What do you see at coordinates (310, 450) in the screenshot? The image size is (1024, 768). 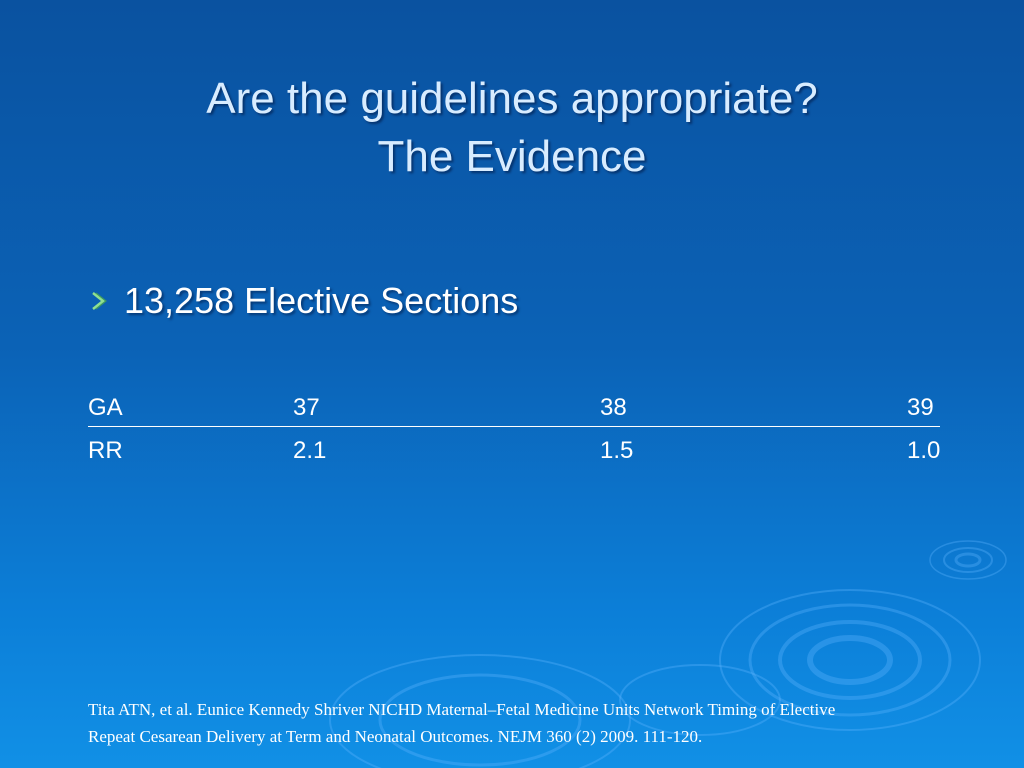 I see `table-cell: 2.1` at bounding box center [310, 450].